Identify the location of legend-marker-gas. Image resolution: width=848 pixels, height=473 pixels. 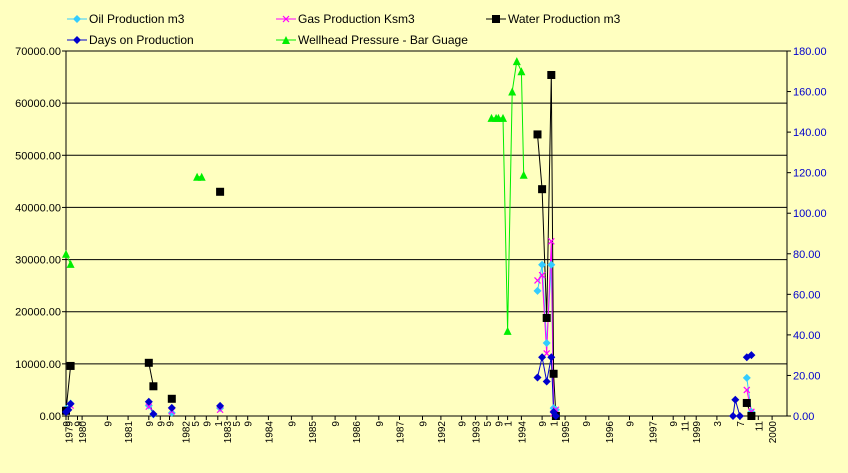
(286, 19).